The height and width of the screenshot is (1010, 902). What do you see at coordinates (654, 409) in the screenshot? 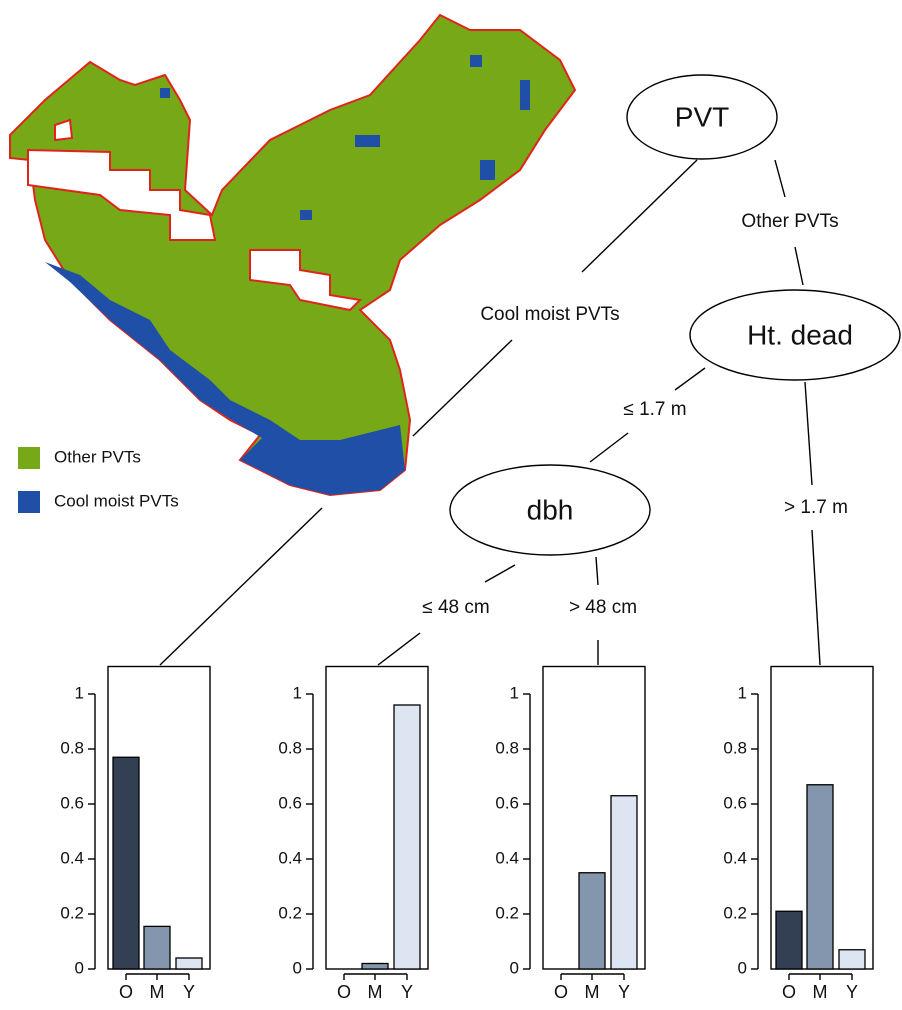
I see `edge-label: ≤ 1.7 m` at bounding box center [654, 409].